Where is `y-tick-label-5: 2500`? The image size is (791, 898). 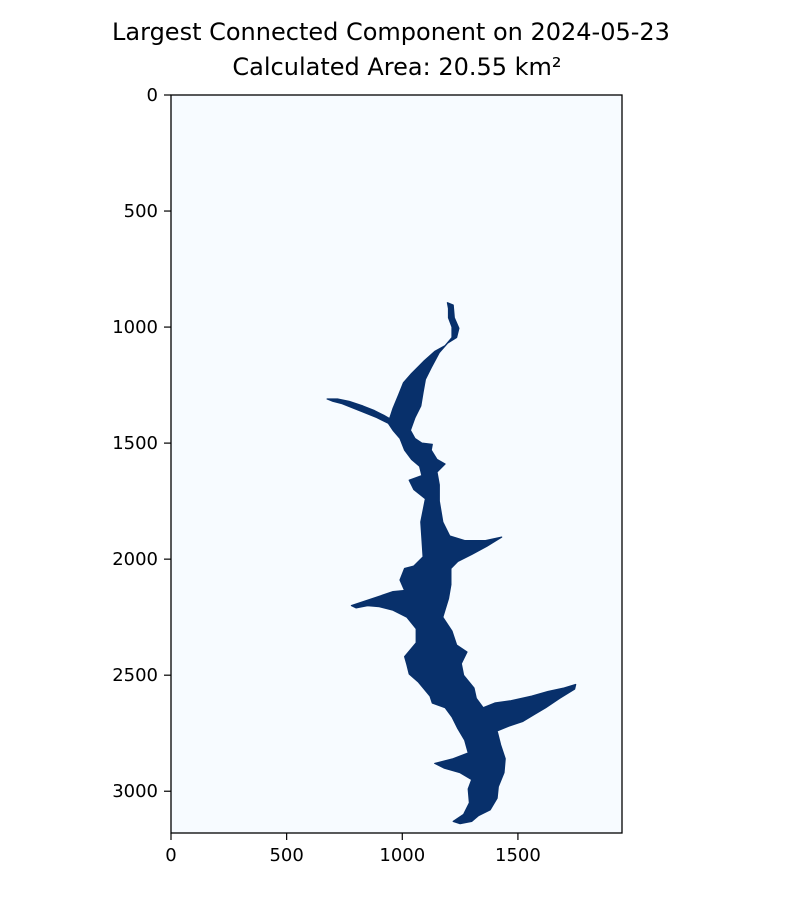 y-tick-label-5: 2500 is located at coordinates (135, 675).